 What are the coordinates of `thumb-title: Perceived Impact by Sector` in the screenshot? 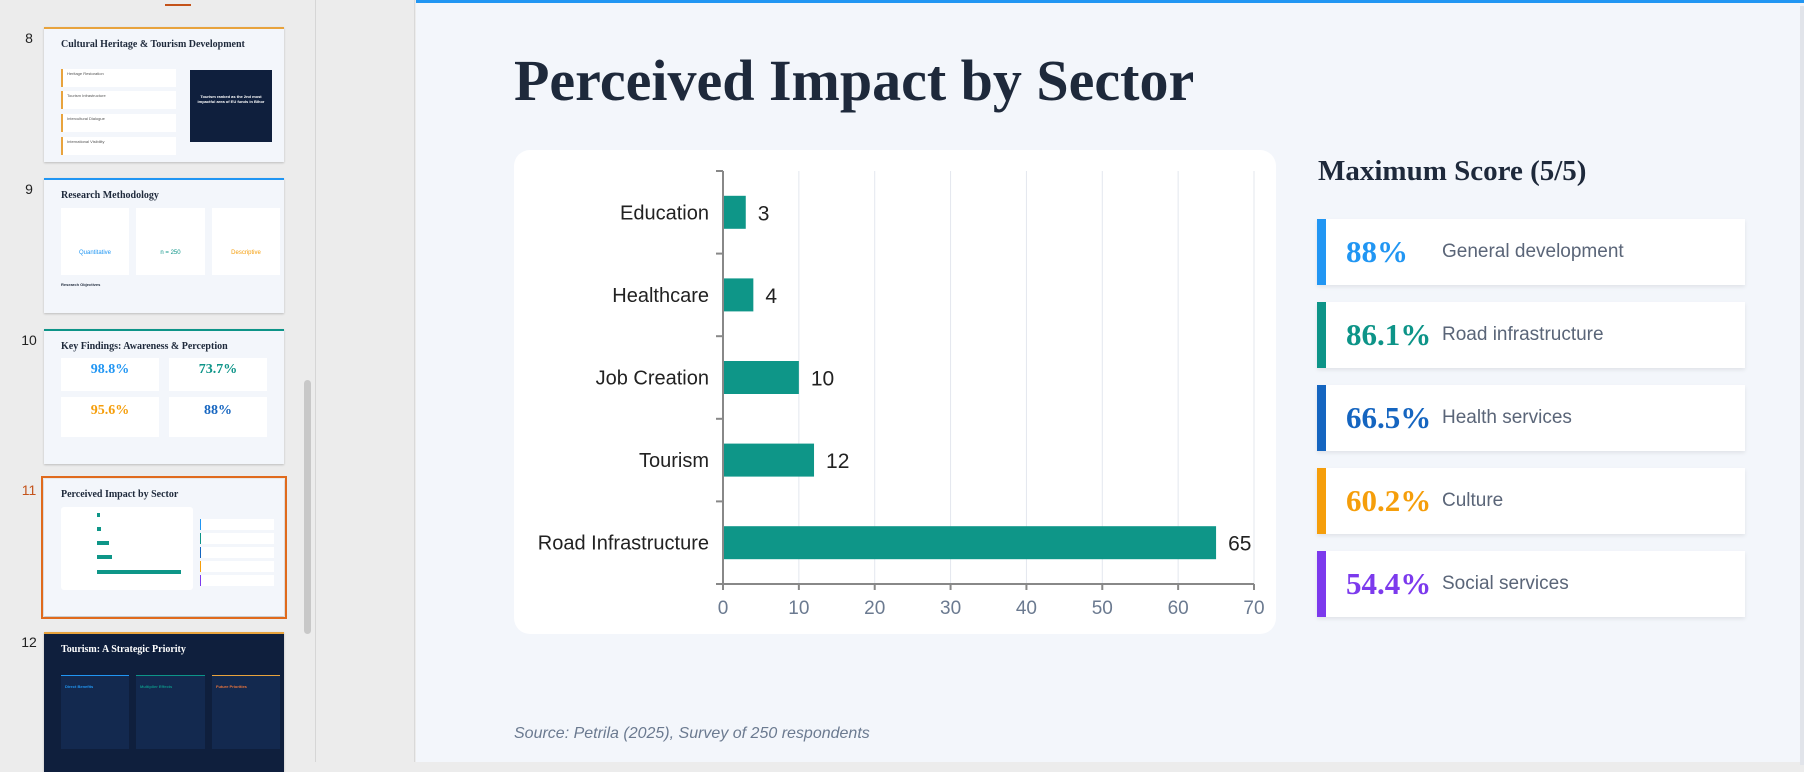 It's located at (120, 494).